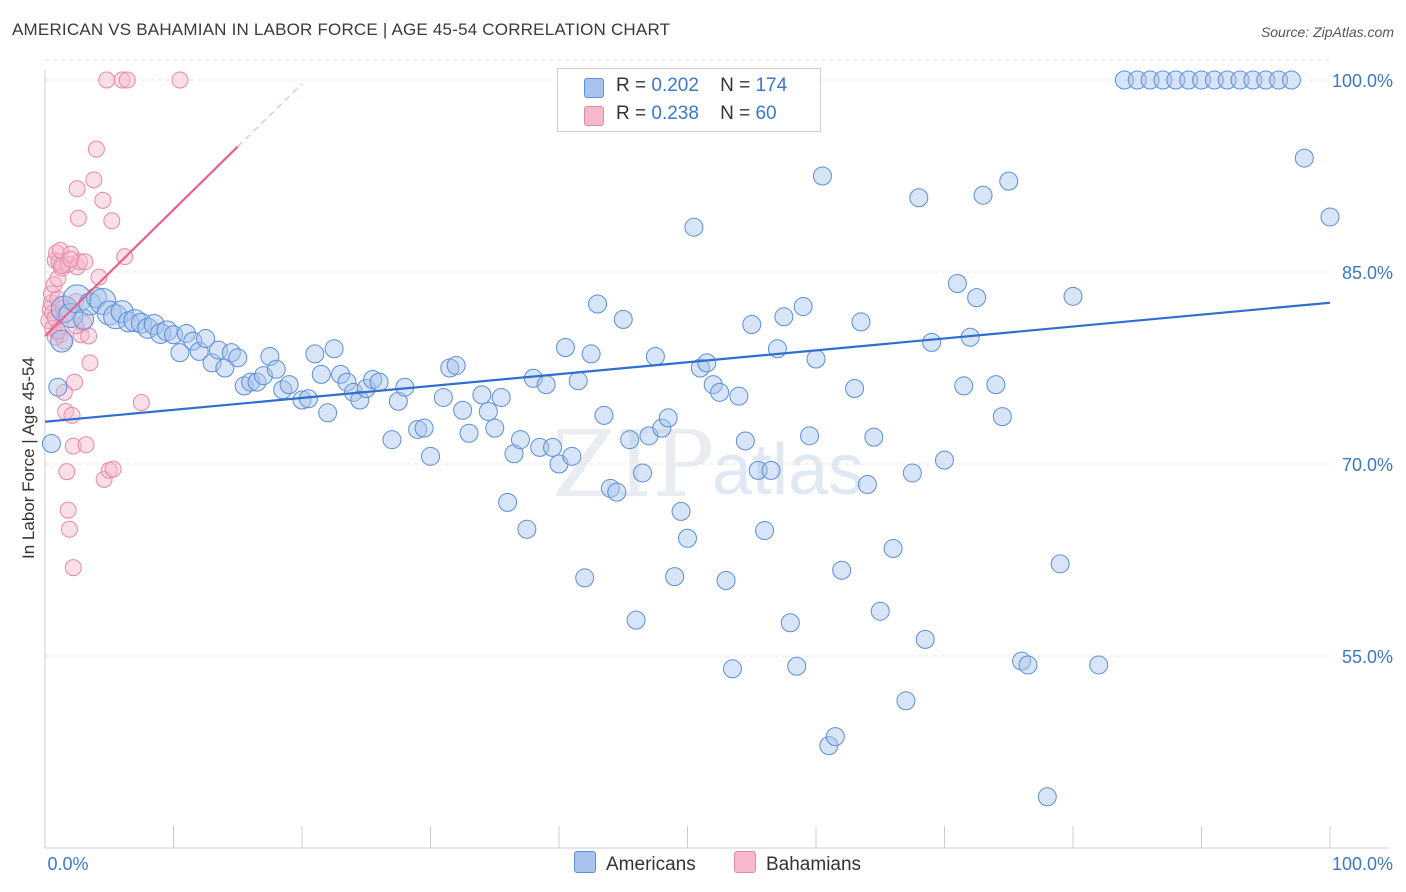  I want to click on bottom-legend-americans: Americans, so click(635, 863).